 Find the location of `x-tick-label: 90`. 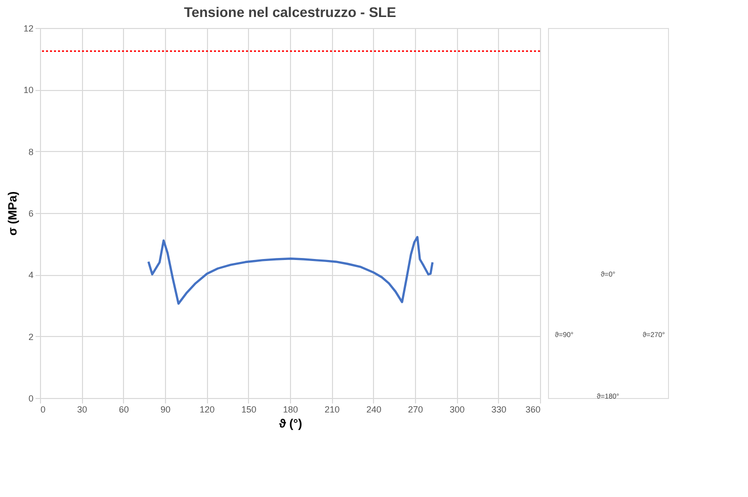

x-tick-label: 90 is located at coordinates (165, 409).